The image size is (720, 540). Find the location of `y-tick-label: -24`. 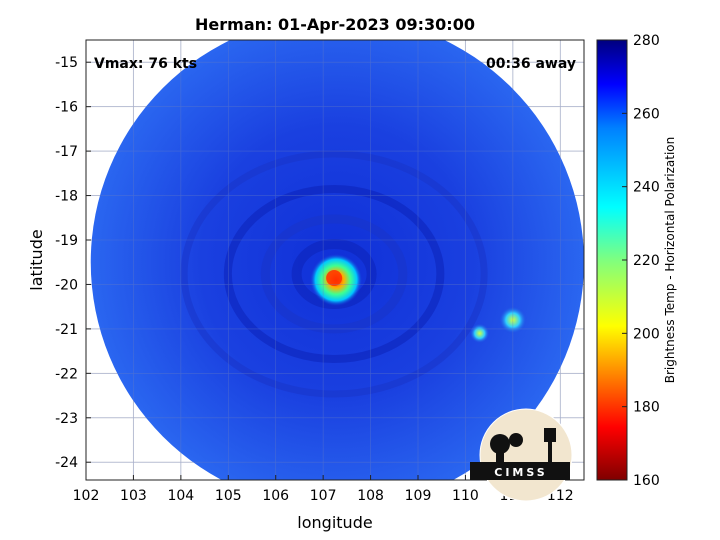

y-tick-label: -24 is located at coordinates (66, 463).